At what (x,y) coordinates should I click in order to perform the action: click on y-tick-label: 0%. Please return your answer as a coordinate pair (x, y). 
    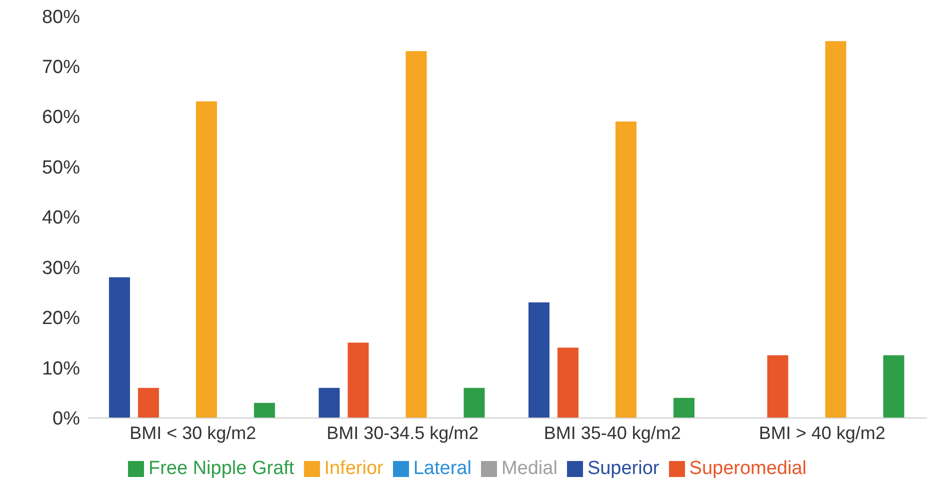
    Looking at the image, I should click on (66, 419).